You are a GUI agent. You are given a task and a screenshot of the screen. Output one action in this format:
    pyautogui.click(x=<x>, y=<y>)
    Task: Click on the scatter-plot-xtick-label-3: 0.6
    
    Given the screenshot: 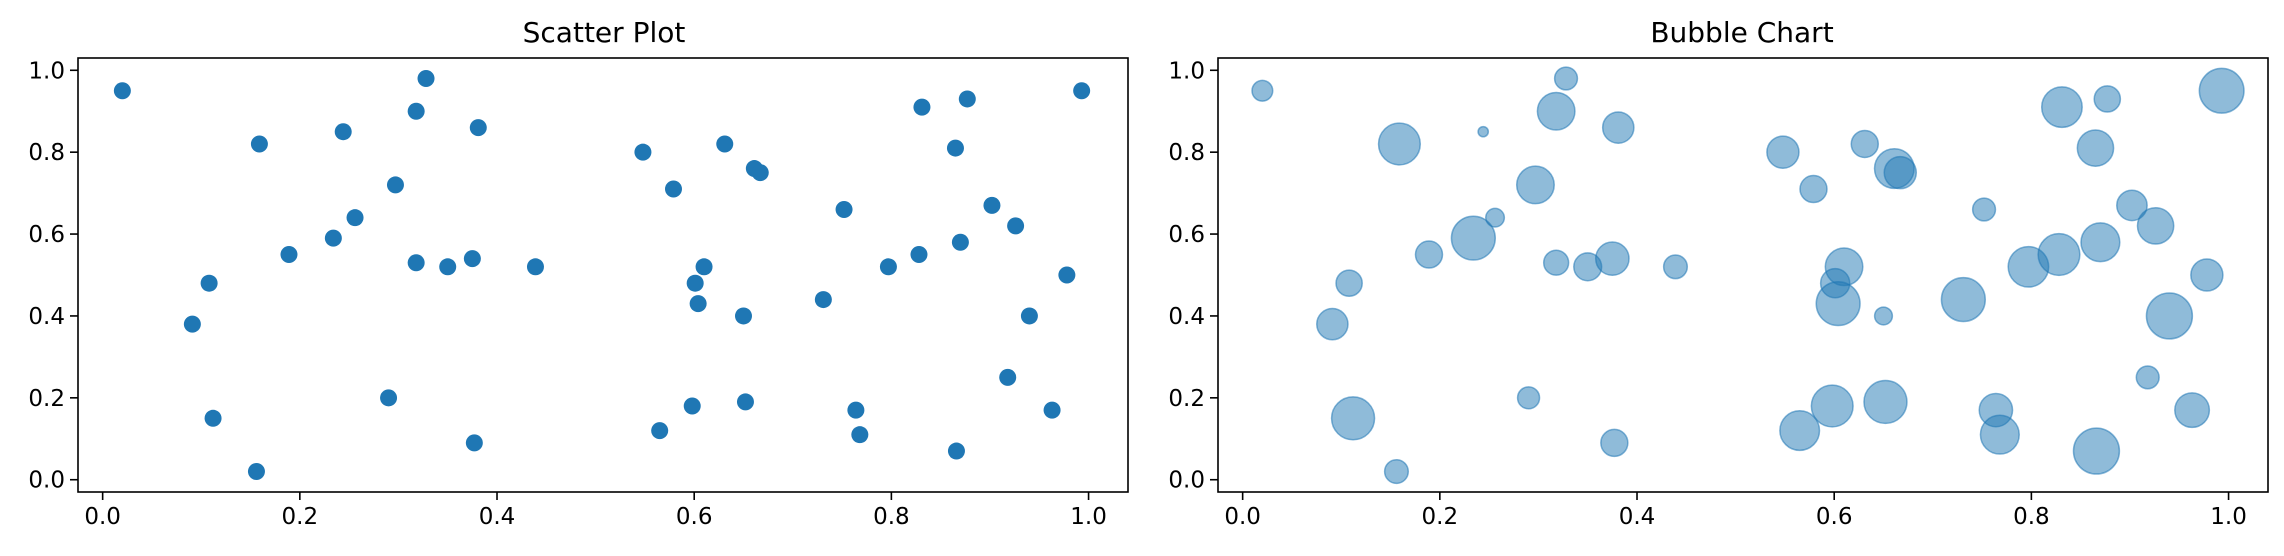 What is the action you would take?
    pyautogui.click(x=694, y=517)
    